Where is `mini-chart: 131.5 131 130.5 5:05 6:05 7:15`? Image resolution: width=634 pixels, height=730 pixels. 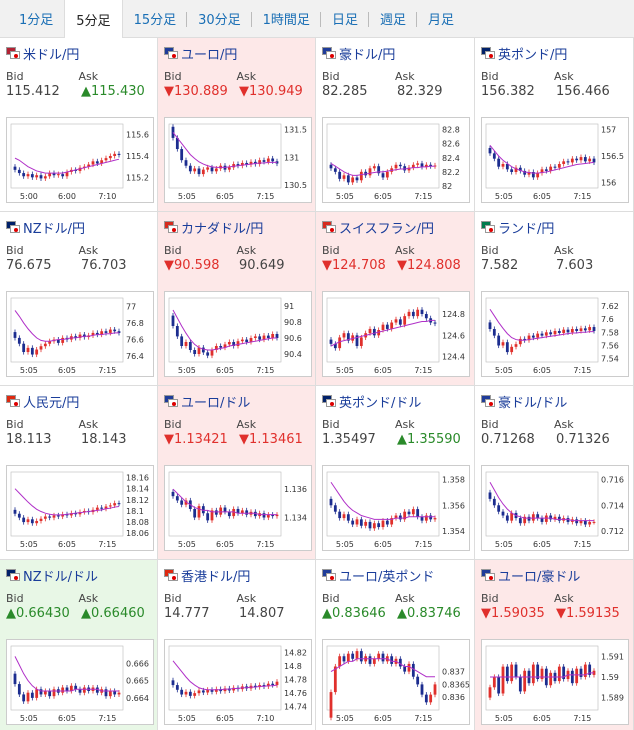 mini-chart: 131.5 131 130.5 5:05 6:05 7:15 is located at coordinates (238, 160).